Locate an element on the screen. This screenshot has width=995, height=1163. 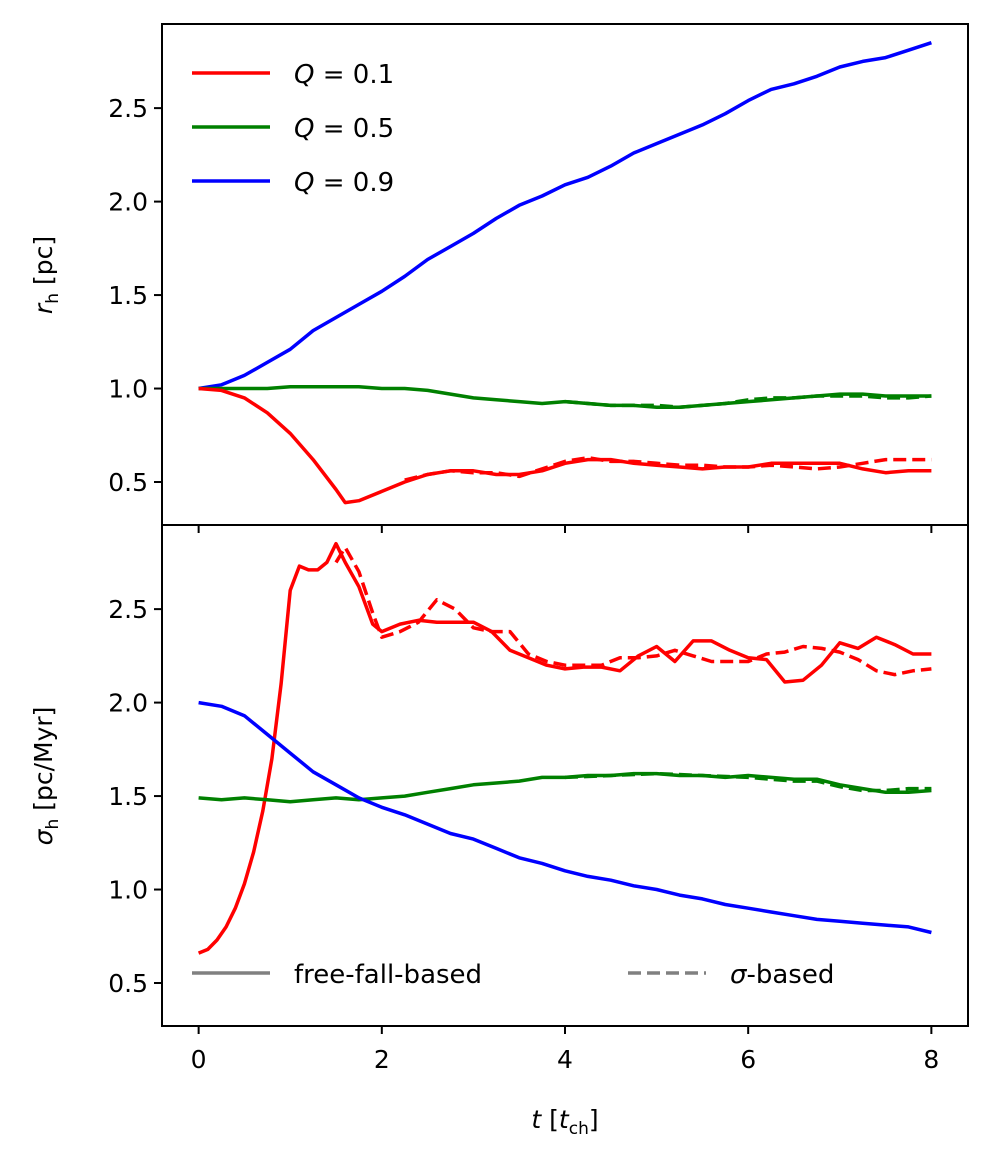
bottom-y-axis-label: σh [pc/Myr] is located at coordinates (46, 776).